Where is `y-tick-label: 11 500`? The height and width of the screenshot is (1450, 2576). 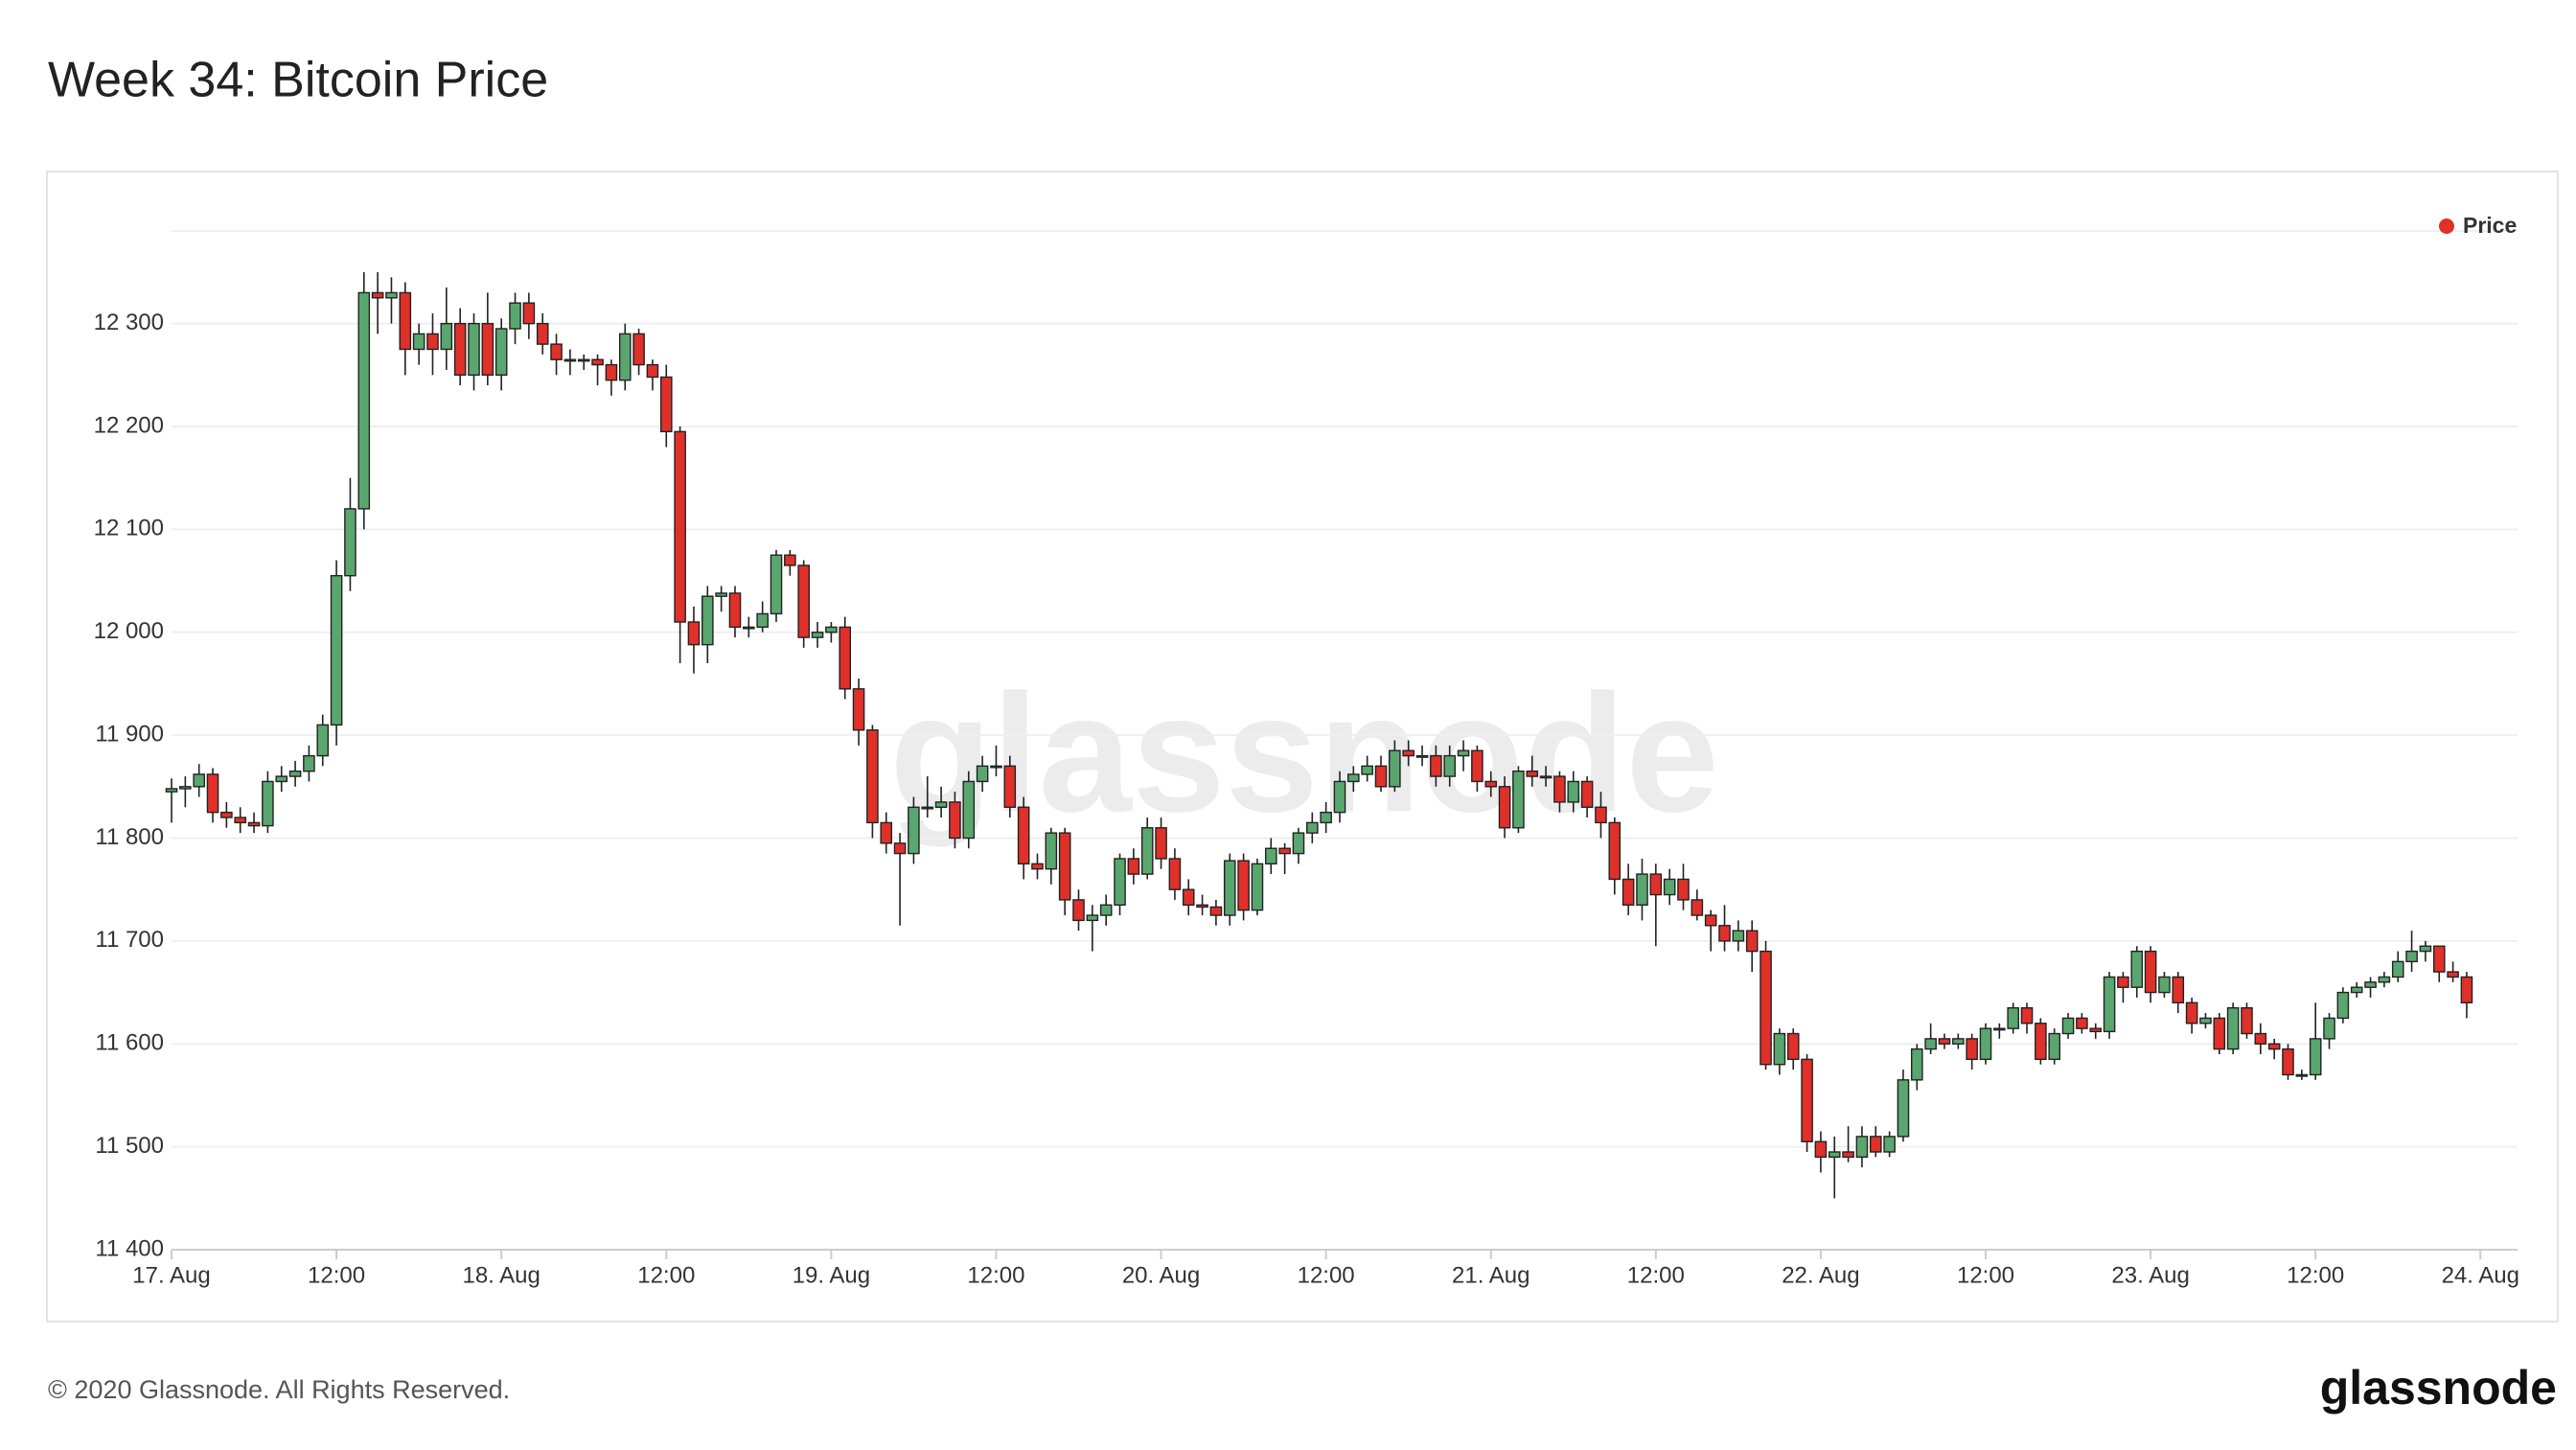
y-tick-label: 11 500 is located at coordinates (129, 1146).